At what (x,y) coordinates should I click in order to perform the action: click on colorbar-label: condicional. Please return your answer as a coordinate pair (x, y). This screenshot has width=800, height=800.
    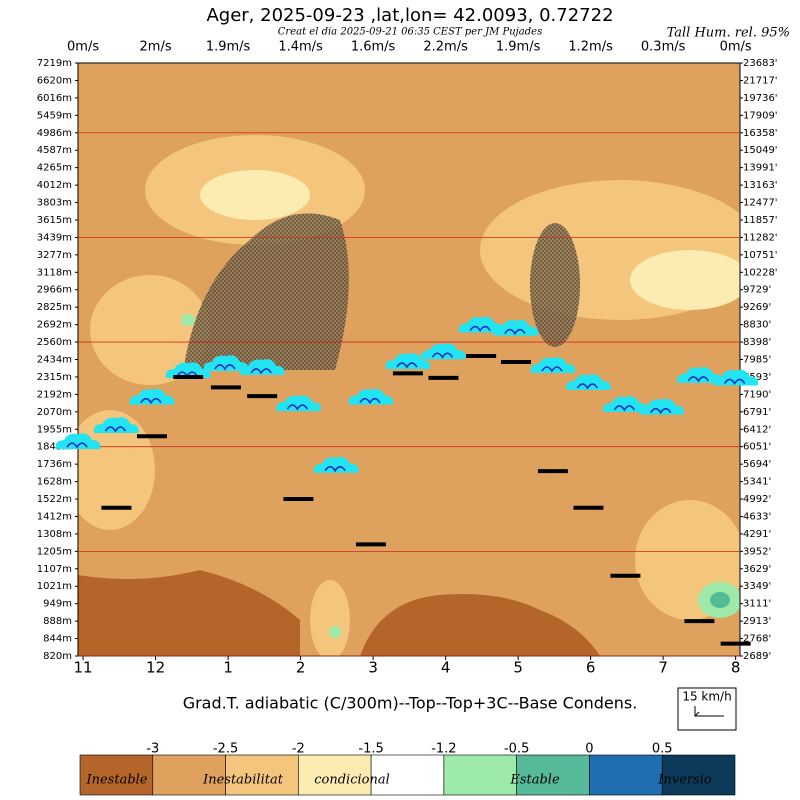
    Looking at the image, I should click on (352, 780).